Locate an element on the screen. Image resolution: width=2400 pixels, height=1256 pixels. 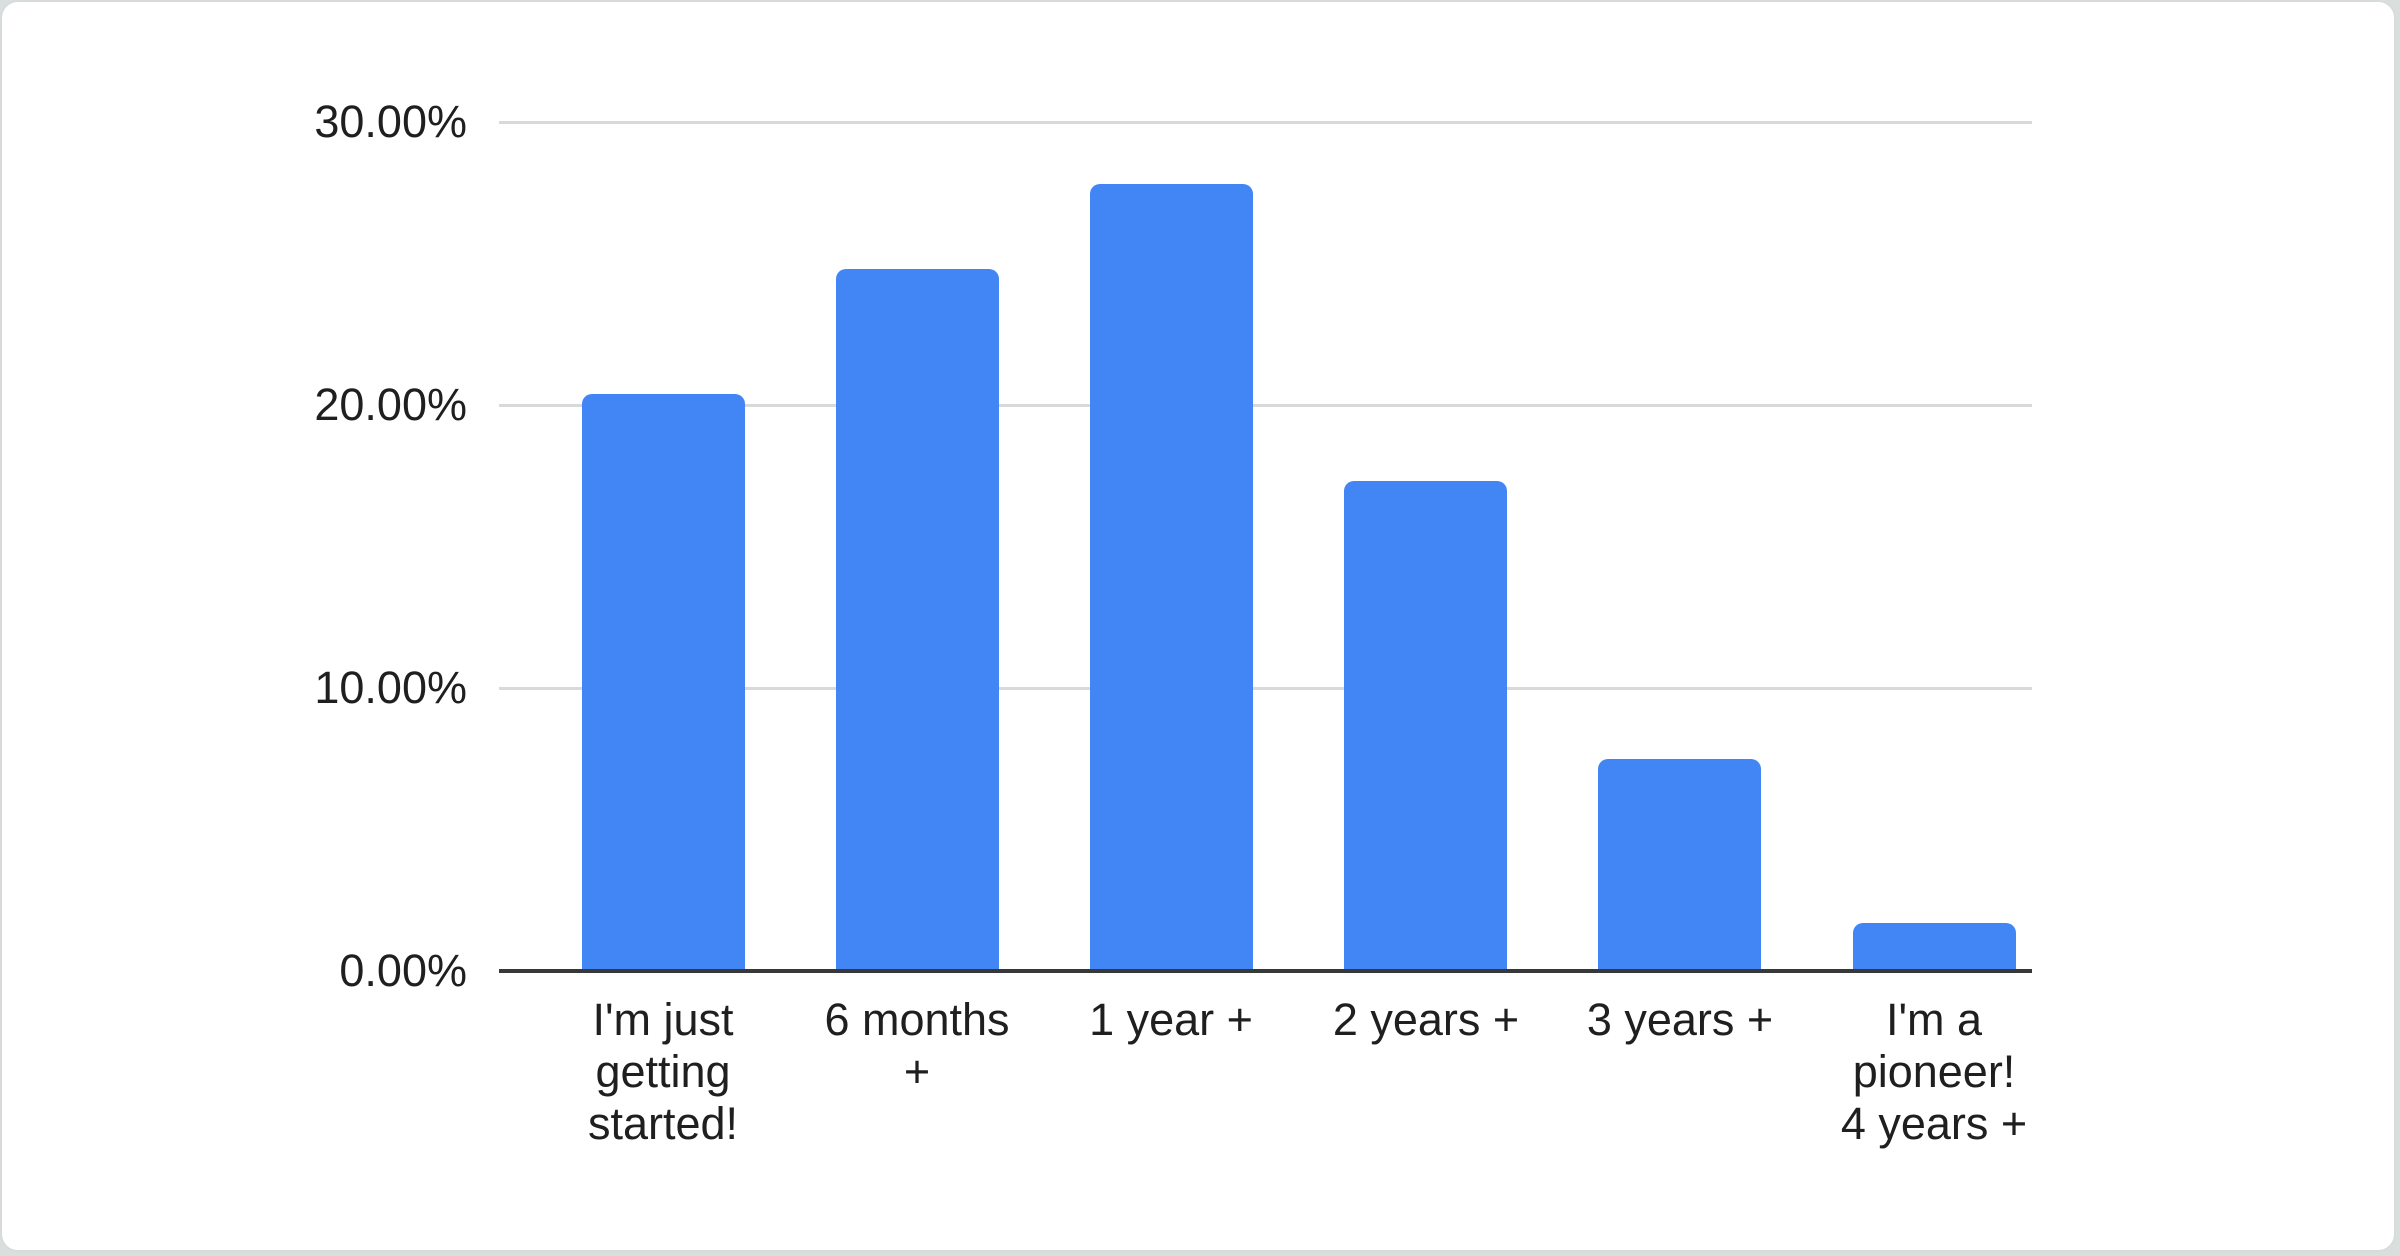
x-axis-tick-label: 2 years + is located at coordinates (1426, 1019).